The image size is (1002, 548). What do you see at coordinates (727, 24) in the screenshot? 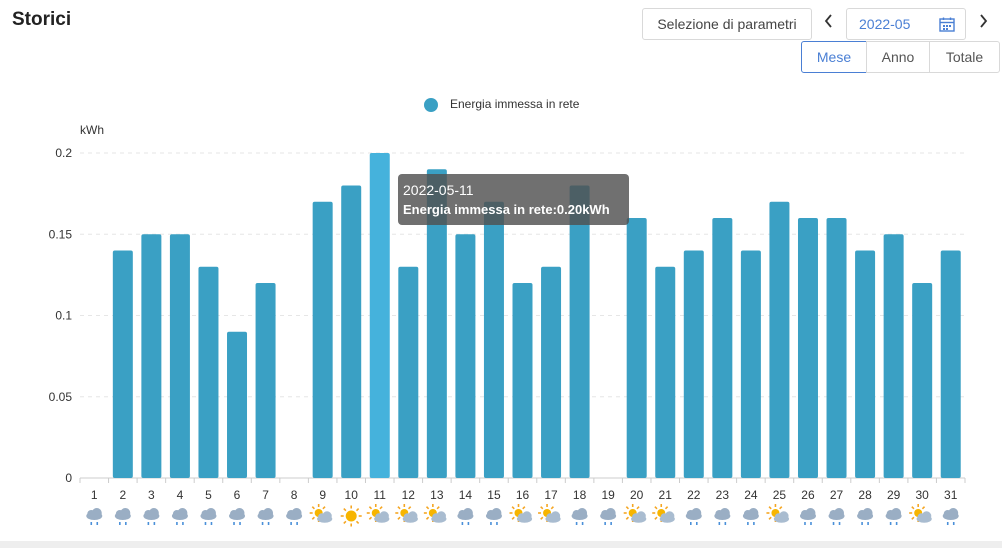
I see `parameter-selection-button: Selezione di parametri` at bounding box center [727, 24].